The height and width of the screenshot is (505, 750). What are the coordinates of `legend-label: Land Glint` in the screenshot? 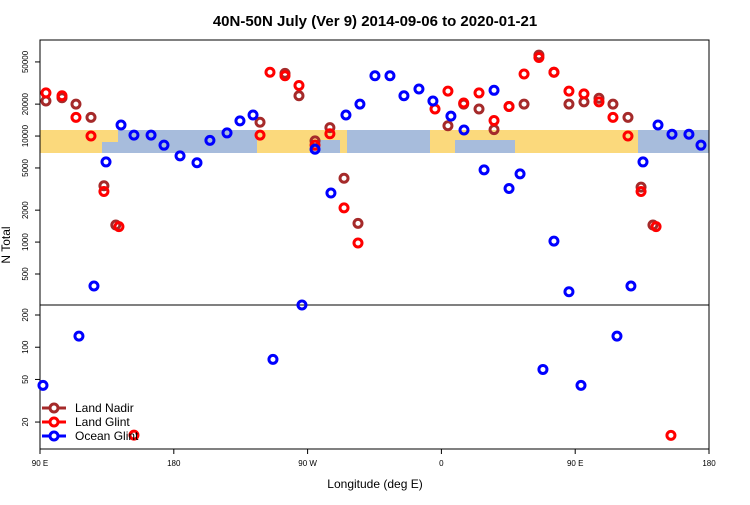 It's located at (102, 422).